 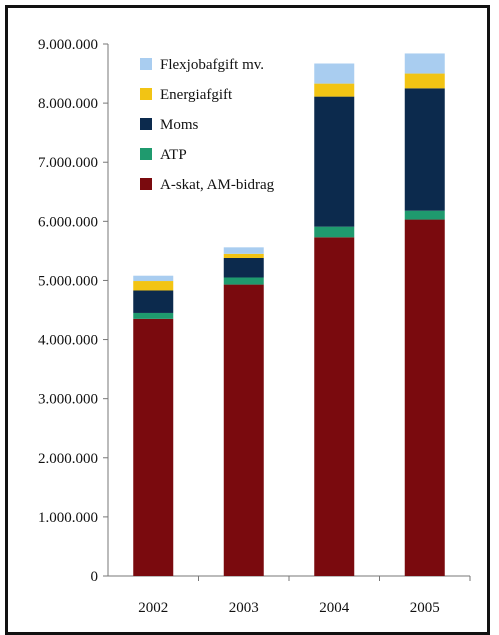 I want to click on y-tick-label: 0, so click(x=95, y=577).